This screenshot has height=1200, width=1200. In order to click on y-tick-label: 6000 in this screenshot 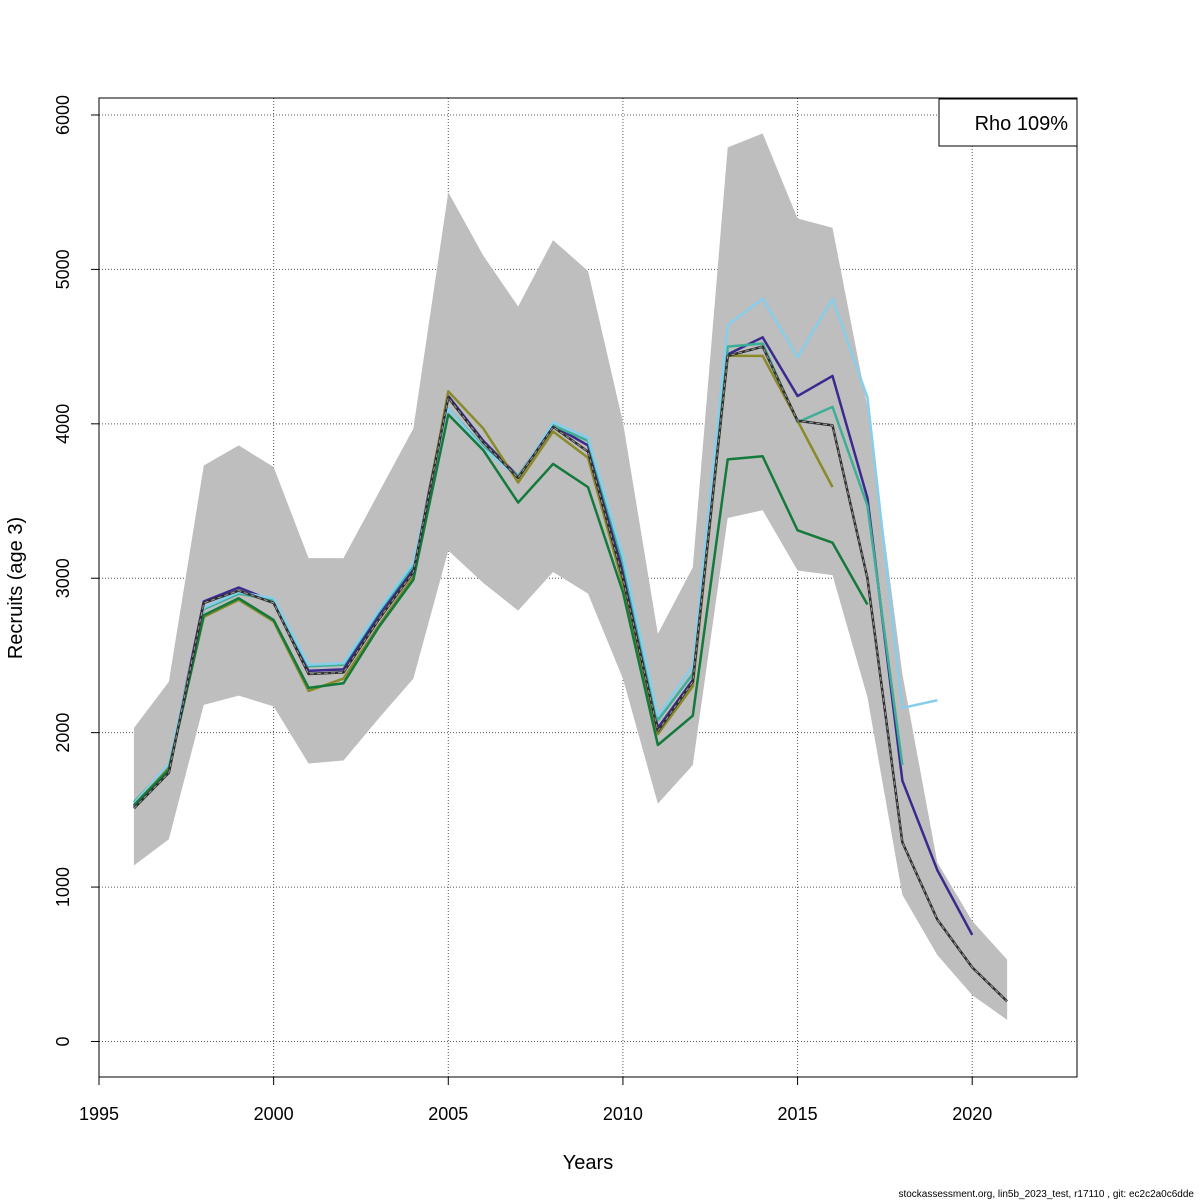, I will do `click(63, 115)`.